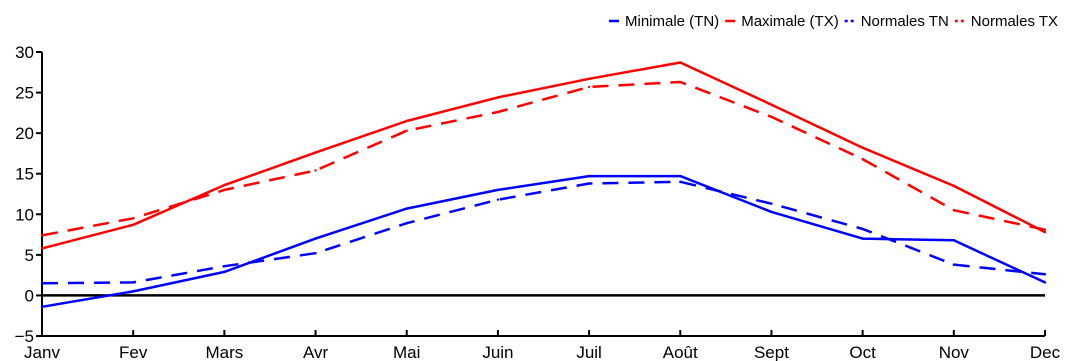 This screenshot has width=1066, height=361. What do you see at coordinates (29, 295) in the screenshot?
I see `y-tick-label: 0` at bounding box center [29, 295].